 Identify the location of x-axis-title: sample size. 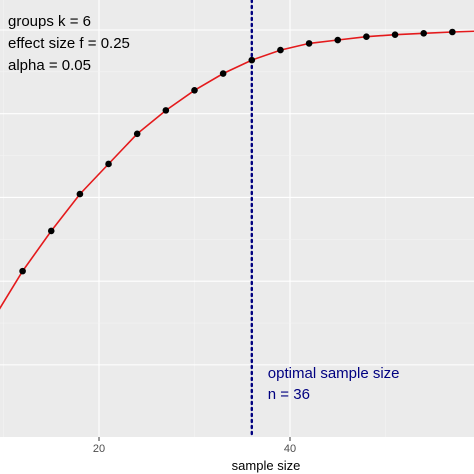
(266, 465).